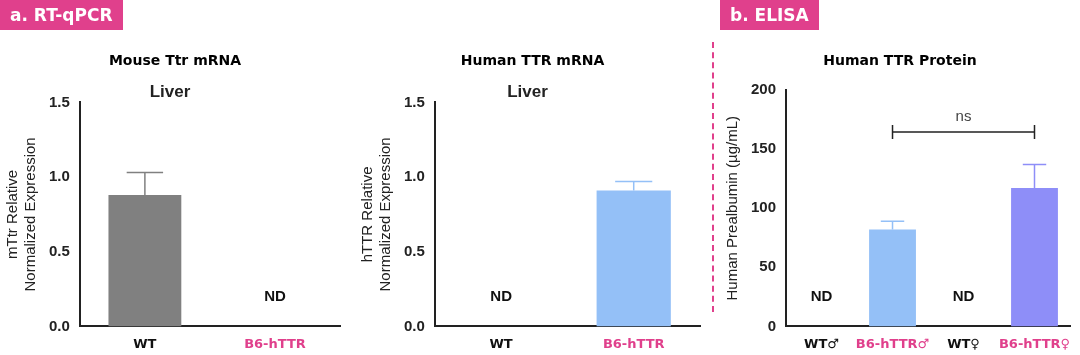  Describe the element at coordinates (772, 325) in the screenshot. I see `y-tick-label: 0` at that location.